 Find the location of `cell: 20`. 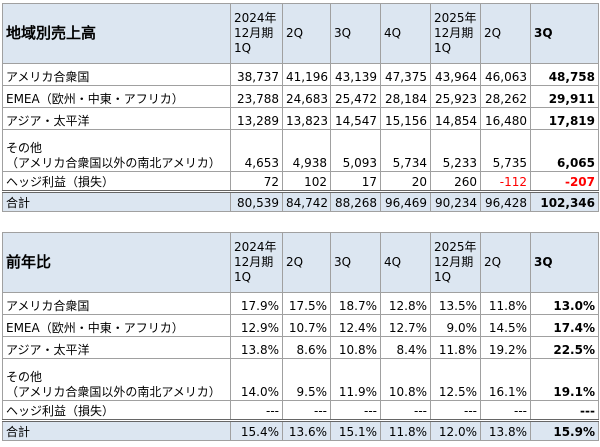

cell: 20 is located at coordinates (405, 181).